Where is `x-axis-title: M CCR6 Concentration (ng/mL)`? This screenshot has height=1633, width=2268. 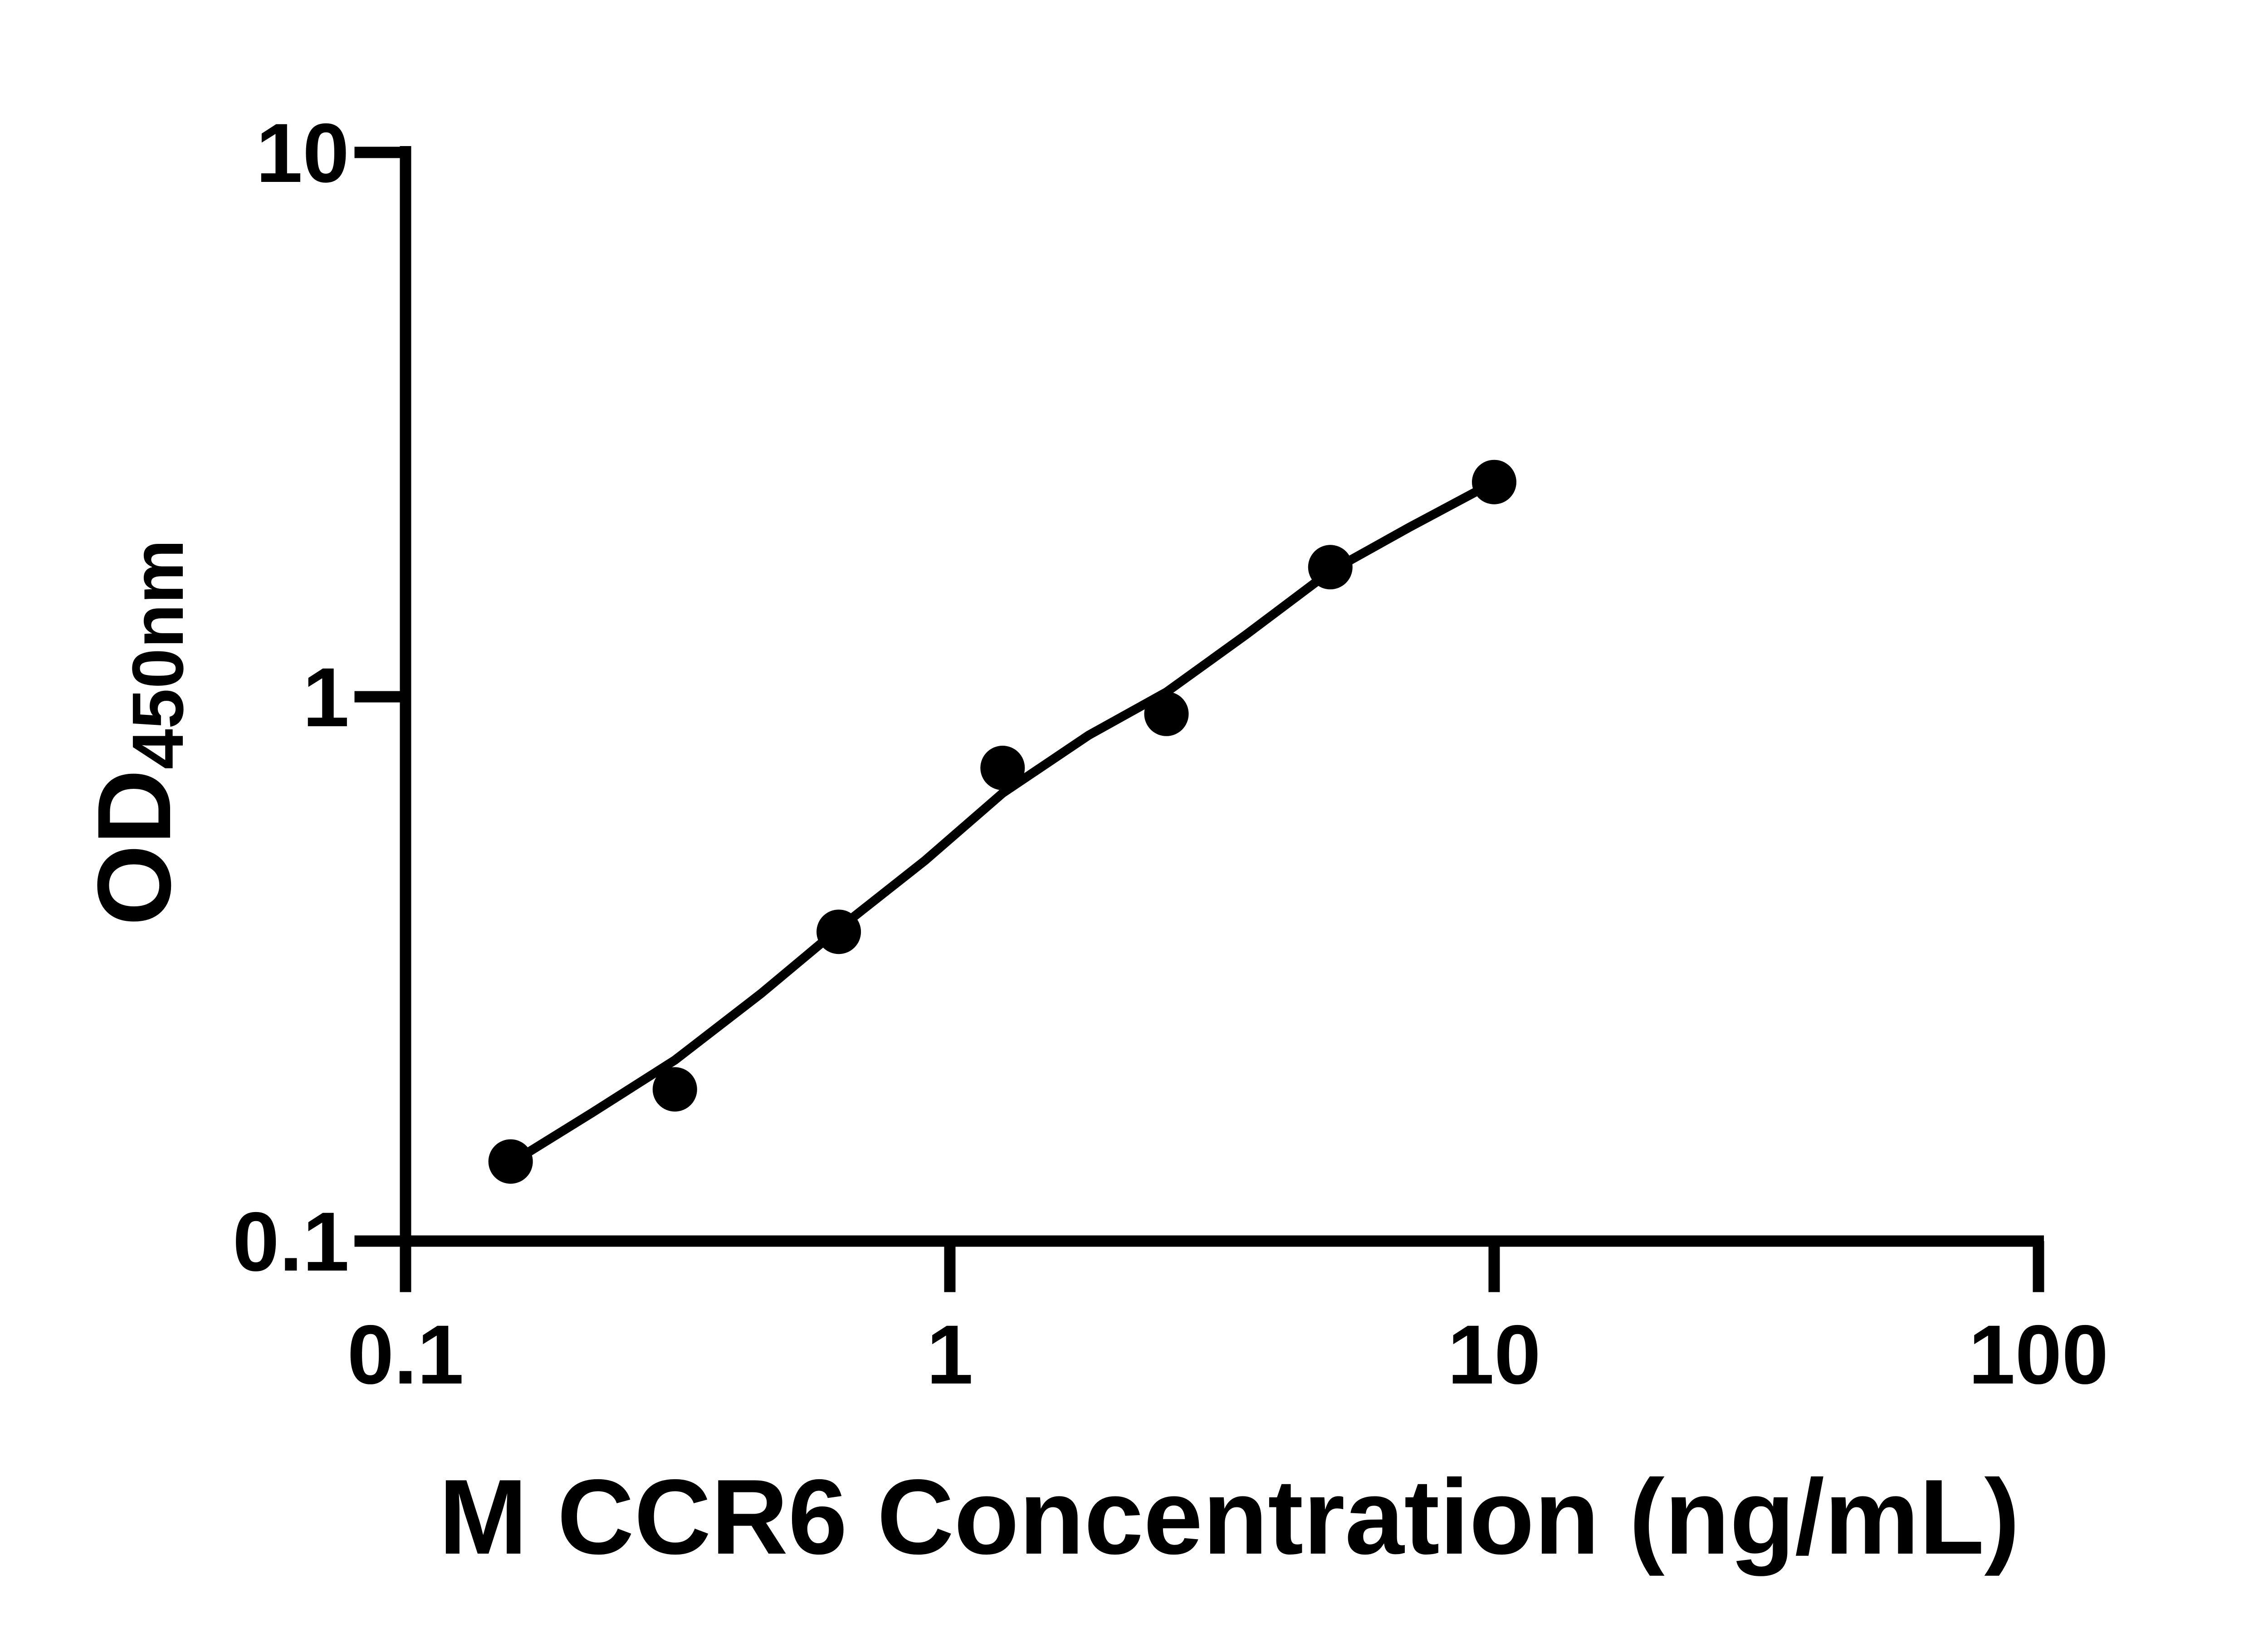
x-axis-title: M CCR6 Concentration (ng/mL) is located at coordinates (1229, 1516).